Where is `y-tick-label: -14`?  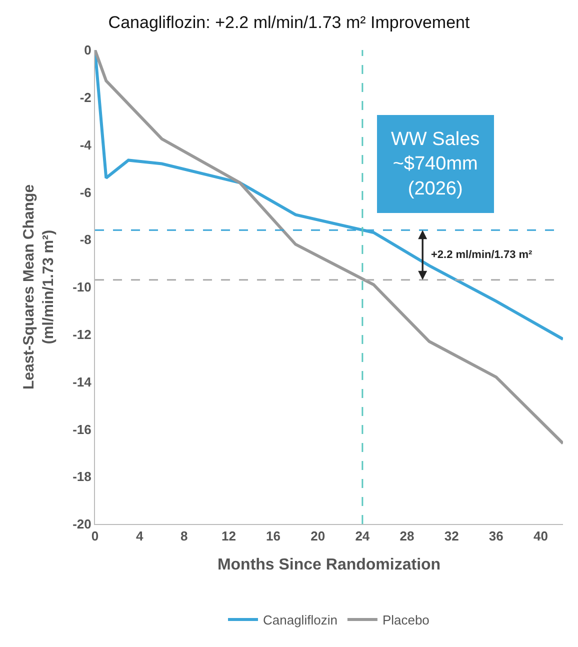 y-tick-label: -14 is located at coordinates (82, 382).